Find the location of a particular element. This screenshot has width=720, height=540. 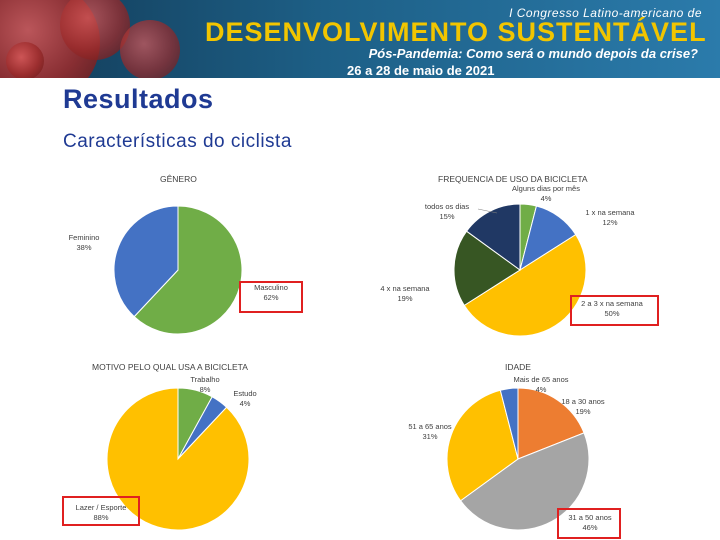

slice-label: Masculino is located at coordinates (271, 287).